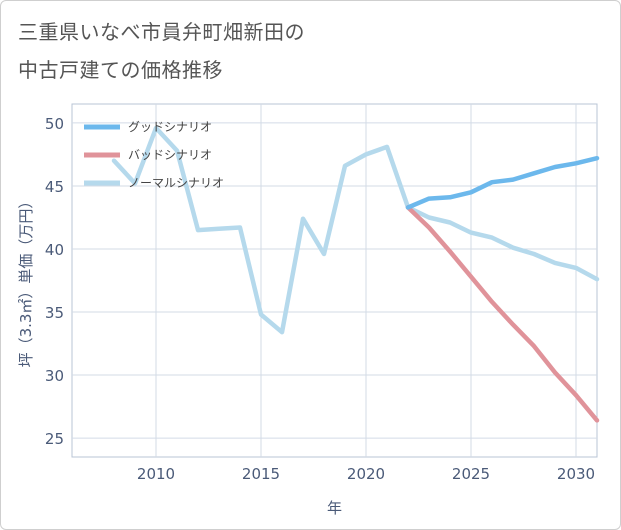 Image resolution: width=621 pixels, height=530 pixels. What do you see at coordinates (261, 474) in the screenshot?
I see `x-tick-label: 2015` at bounding box center [261, 474].